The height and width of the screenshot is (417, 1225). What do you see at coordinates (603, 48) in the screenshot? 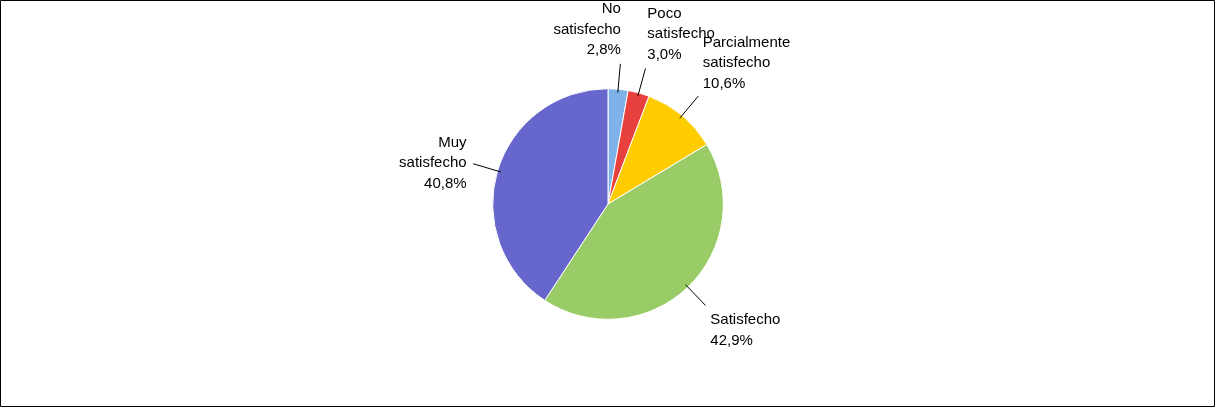
I see `data-label: 2,8%` at bounding box center [603, 48].